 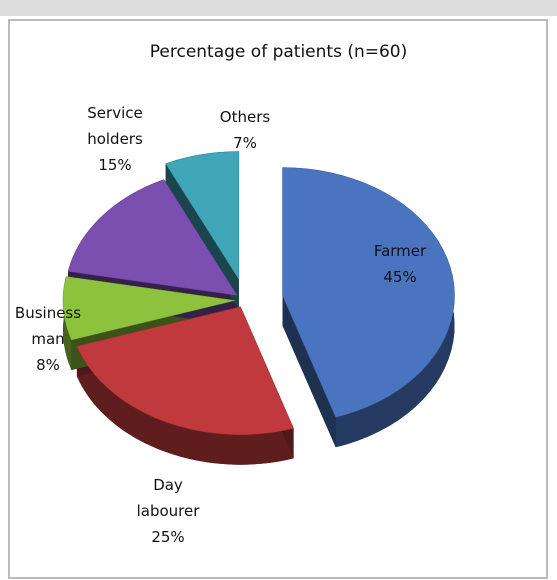 What do you see at coordinates (48, 365) in the screenshot?
I see `value-label: 8%` at bounding box center [48, 365].